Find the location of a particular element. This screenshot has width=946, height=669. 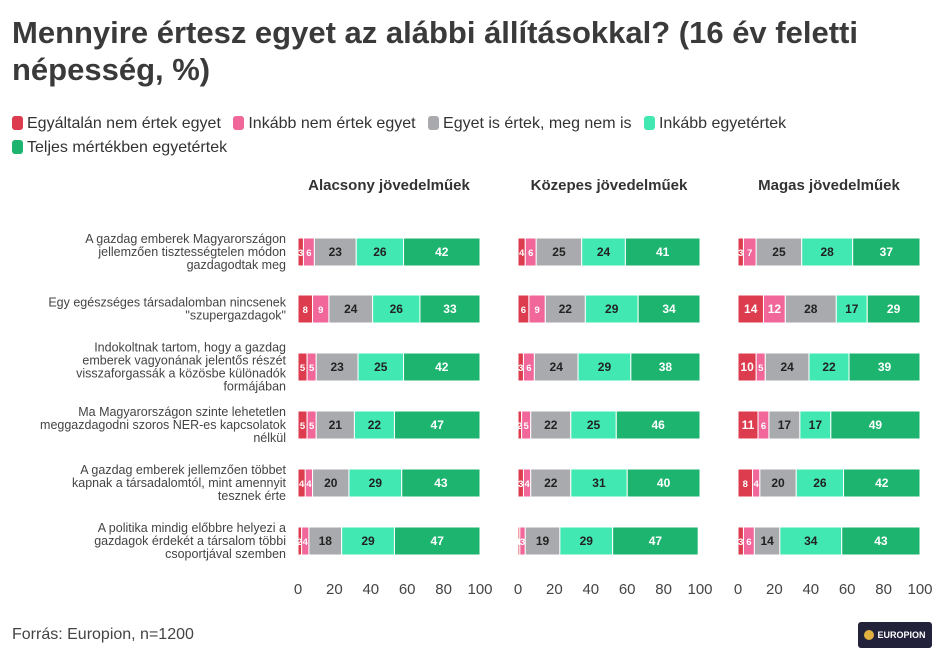

category-label-line: emberek vagyonának jelentős részét is located at coordinates (184, 361).